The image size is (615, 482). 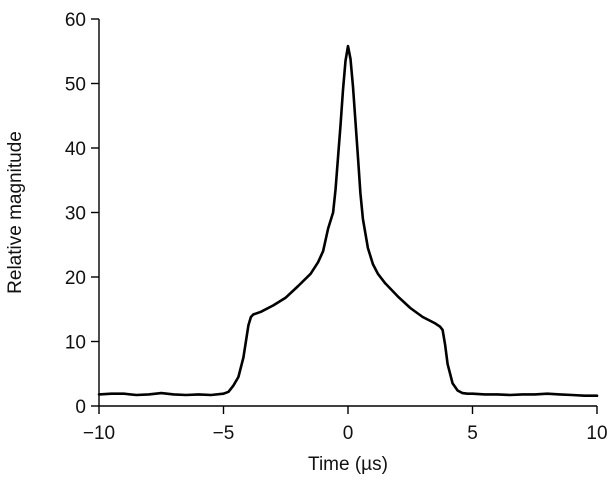 What do you see at coordinates (75, 149) in the screenshot?
I see `y-tick-label: 40` at bounding box center [75, 149].